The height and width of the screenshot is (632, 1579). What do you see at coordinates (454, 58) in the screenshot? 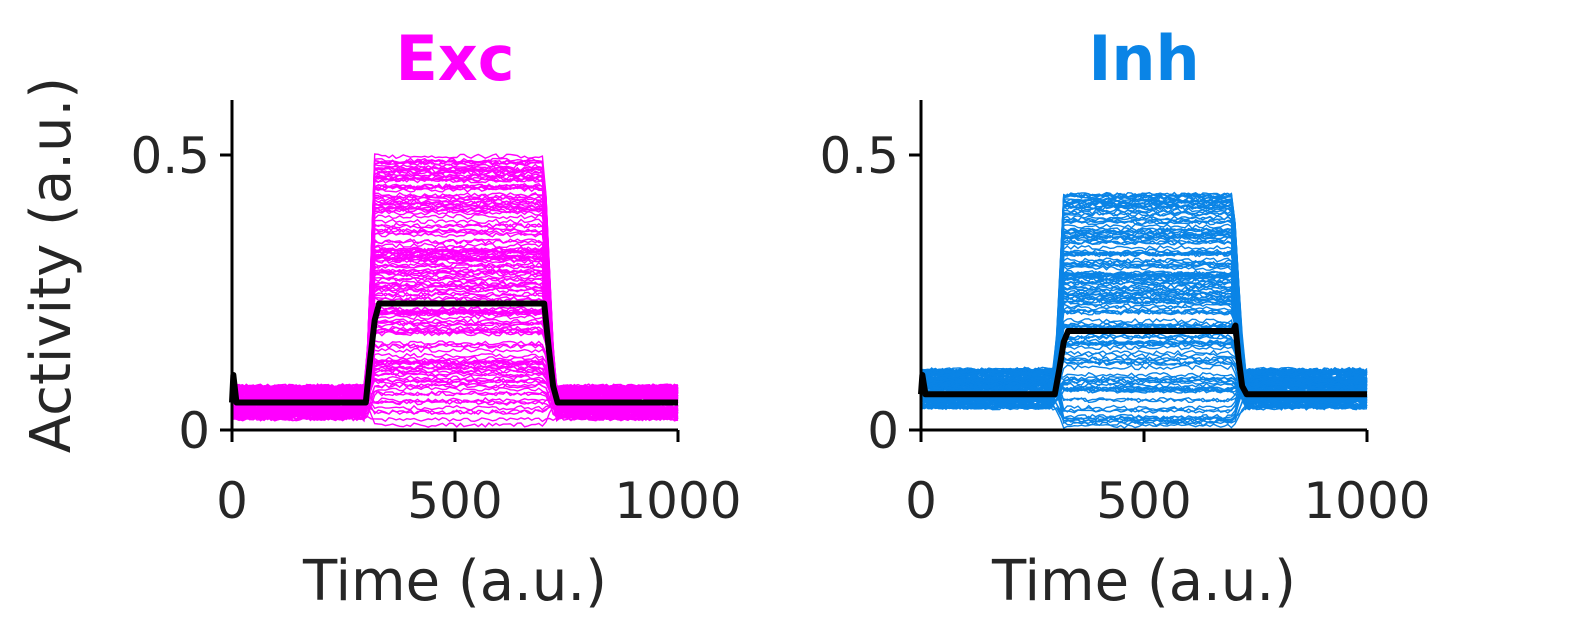
I see `exc-title: Exc` at bounding box center [454, 58].